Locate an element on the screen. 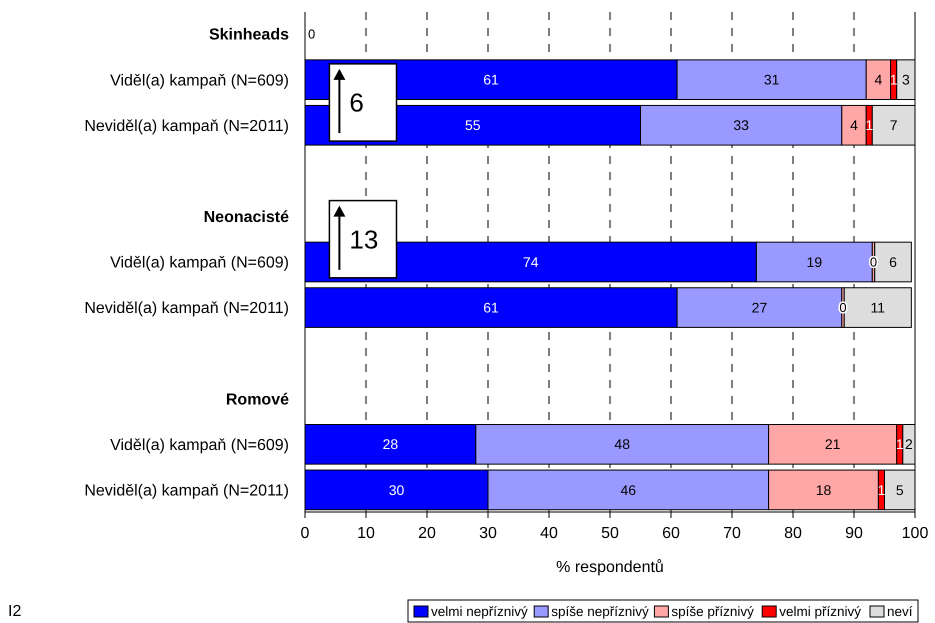 This screenshot has width=935, height=623. legend-label: velmi příznivý is located at coordinates (820, 611).